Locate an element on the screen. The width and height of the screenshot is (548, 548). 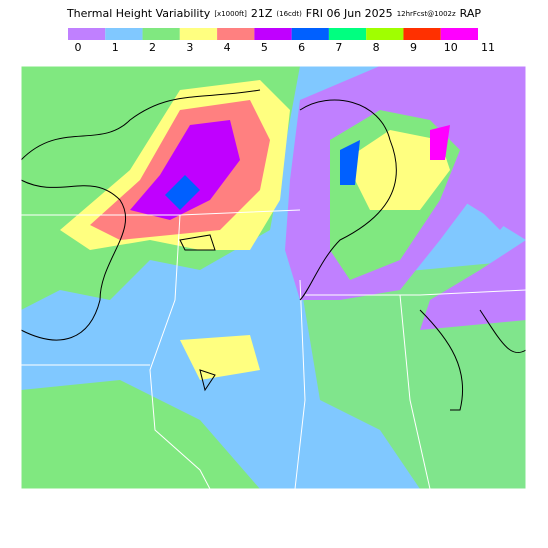
legend-label: 11 is located at coordinates (488, 47).